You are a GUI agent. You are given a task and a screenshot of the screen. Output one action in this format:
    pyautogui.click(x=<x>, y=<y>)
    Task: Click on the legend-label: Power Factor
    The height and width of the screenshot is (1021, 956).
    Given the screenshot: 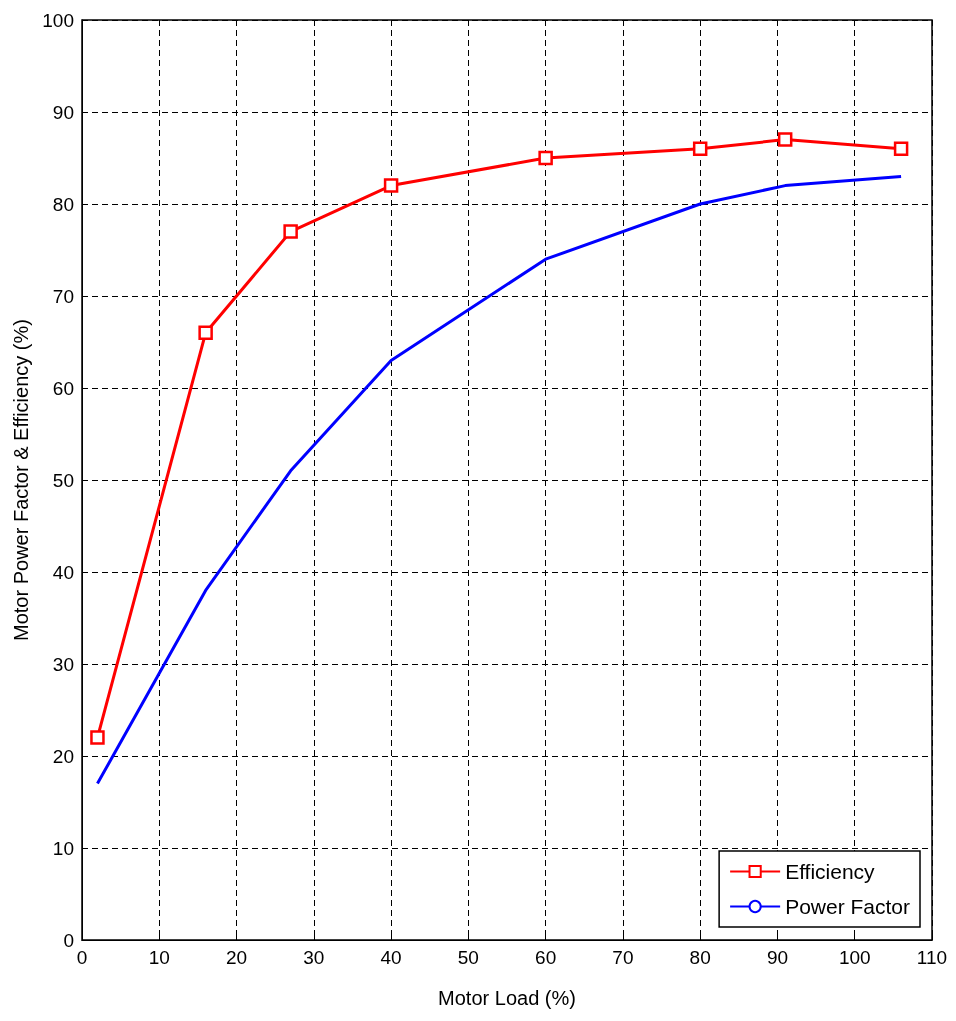 What is the action you would take?
    pyautogui.click(x=848, y=906)
    